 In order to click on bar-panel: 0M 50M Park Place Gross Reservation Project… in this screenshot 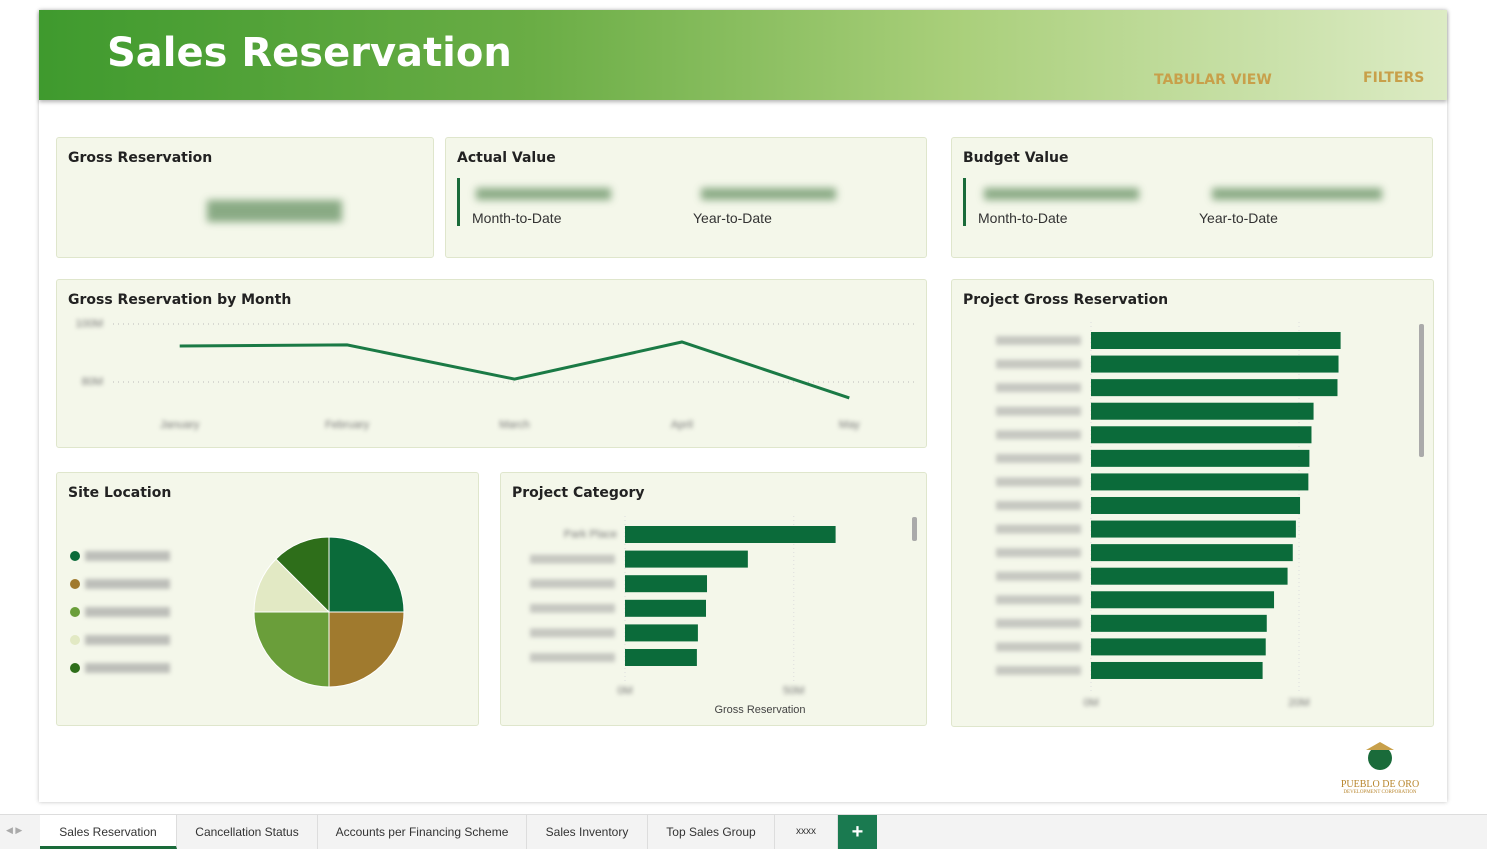, I will do `click(713, 599)`.